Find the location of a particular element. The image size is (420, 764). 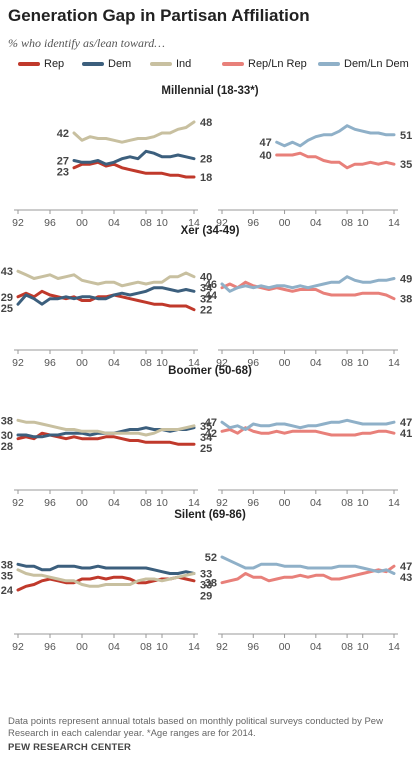

x-tick-label-millennial-18-33-right-92: 92 is located at coordinates (222, 223).